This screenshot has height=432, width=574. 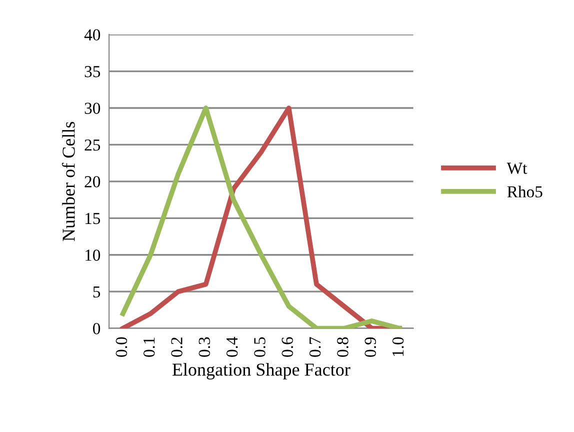 What do you see at coordinates (96, 328) in the screenshot?
I see `y-tick-label: 0` at bounding box center [96, 328].